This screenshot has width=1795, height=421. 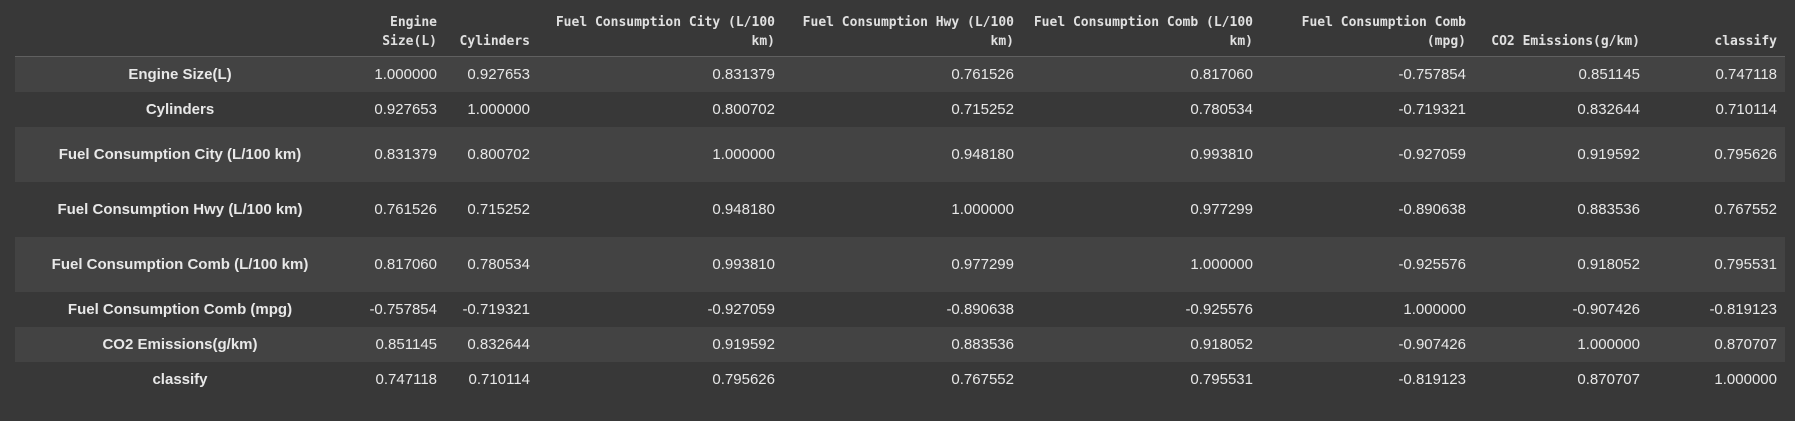 What do you see at coordinates (1141, 28) in the screenshot?
I see `column-header: Fuel Consumption Comb (L/100 km)` at bounding box center [1141, 28].